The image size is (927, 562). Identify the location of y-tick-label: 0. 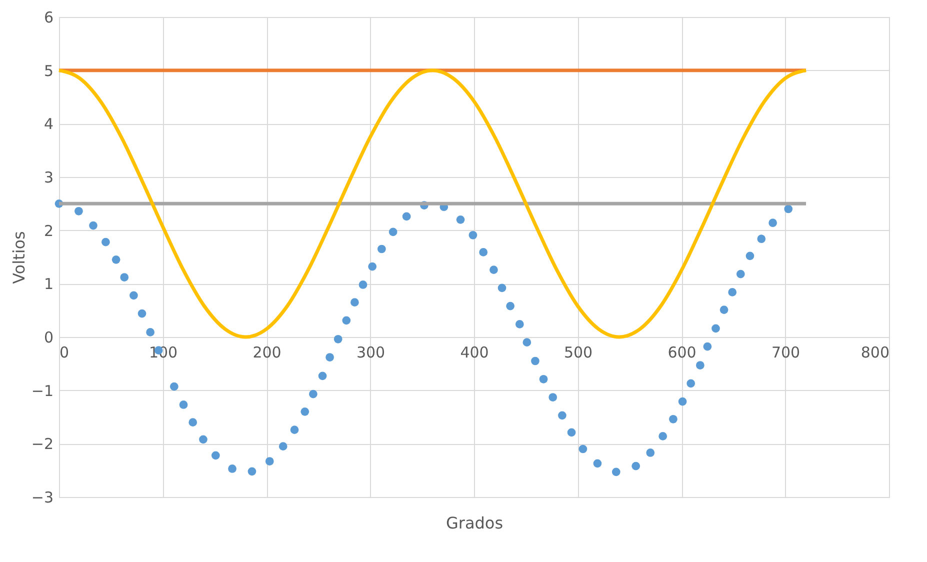
(49, 337).